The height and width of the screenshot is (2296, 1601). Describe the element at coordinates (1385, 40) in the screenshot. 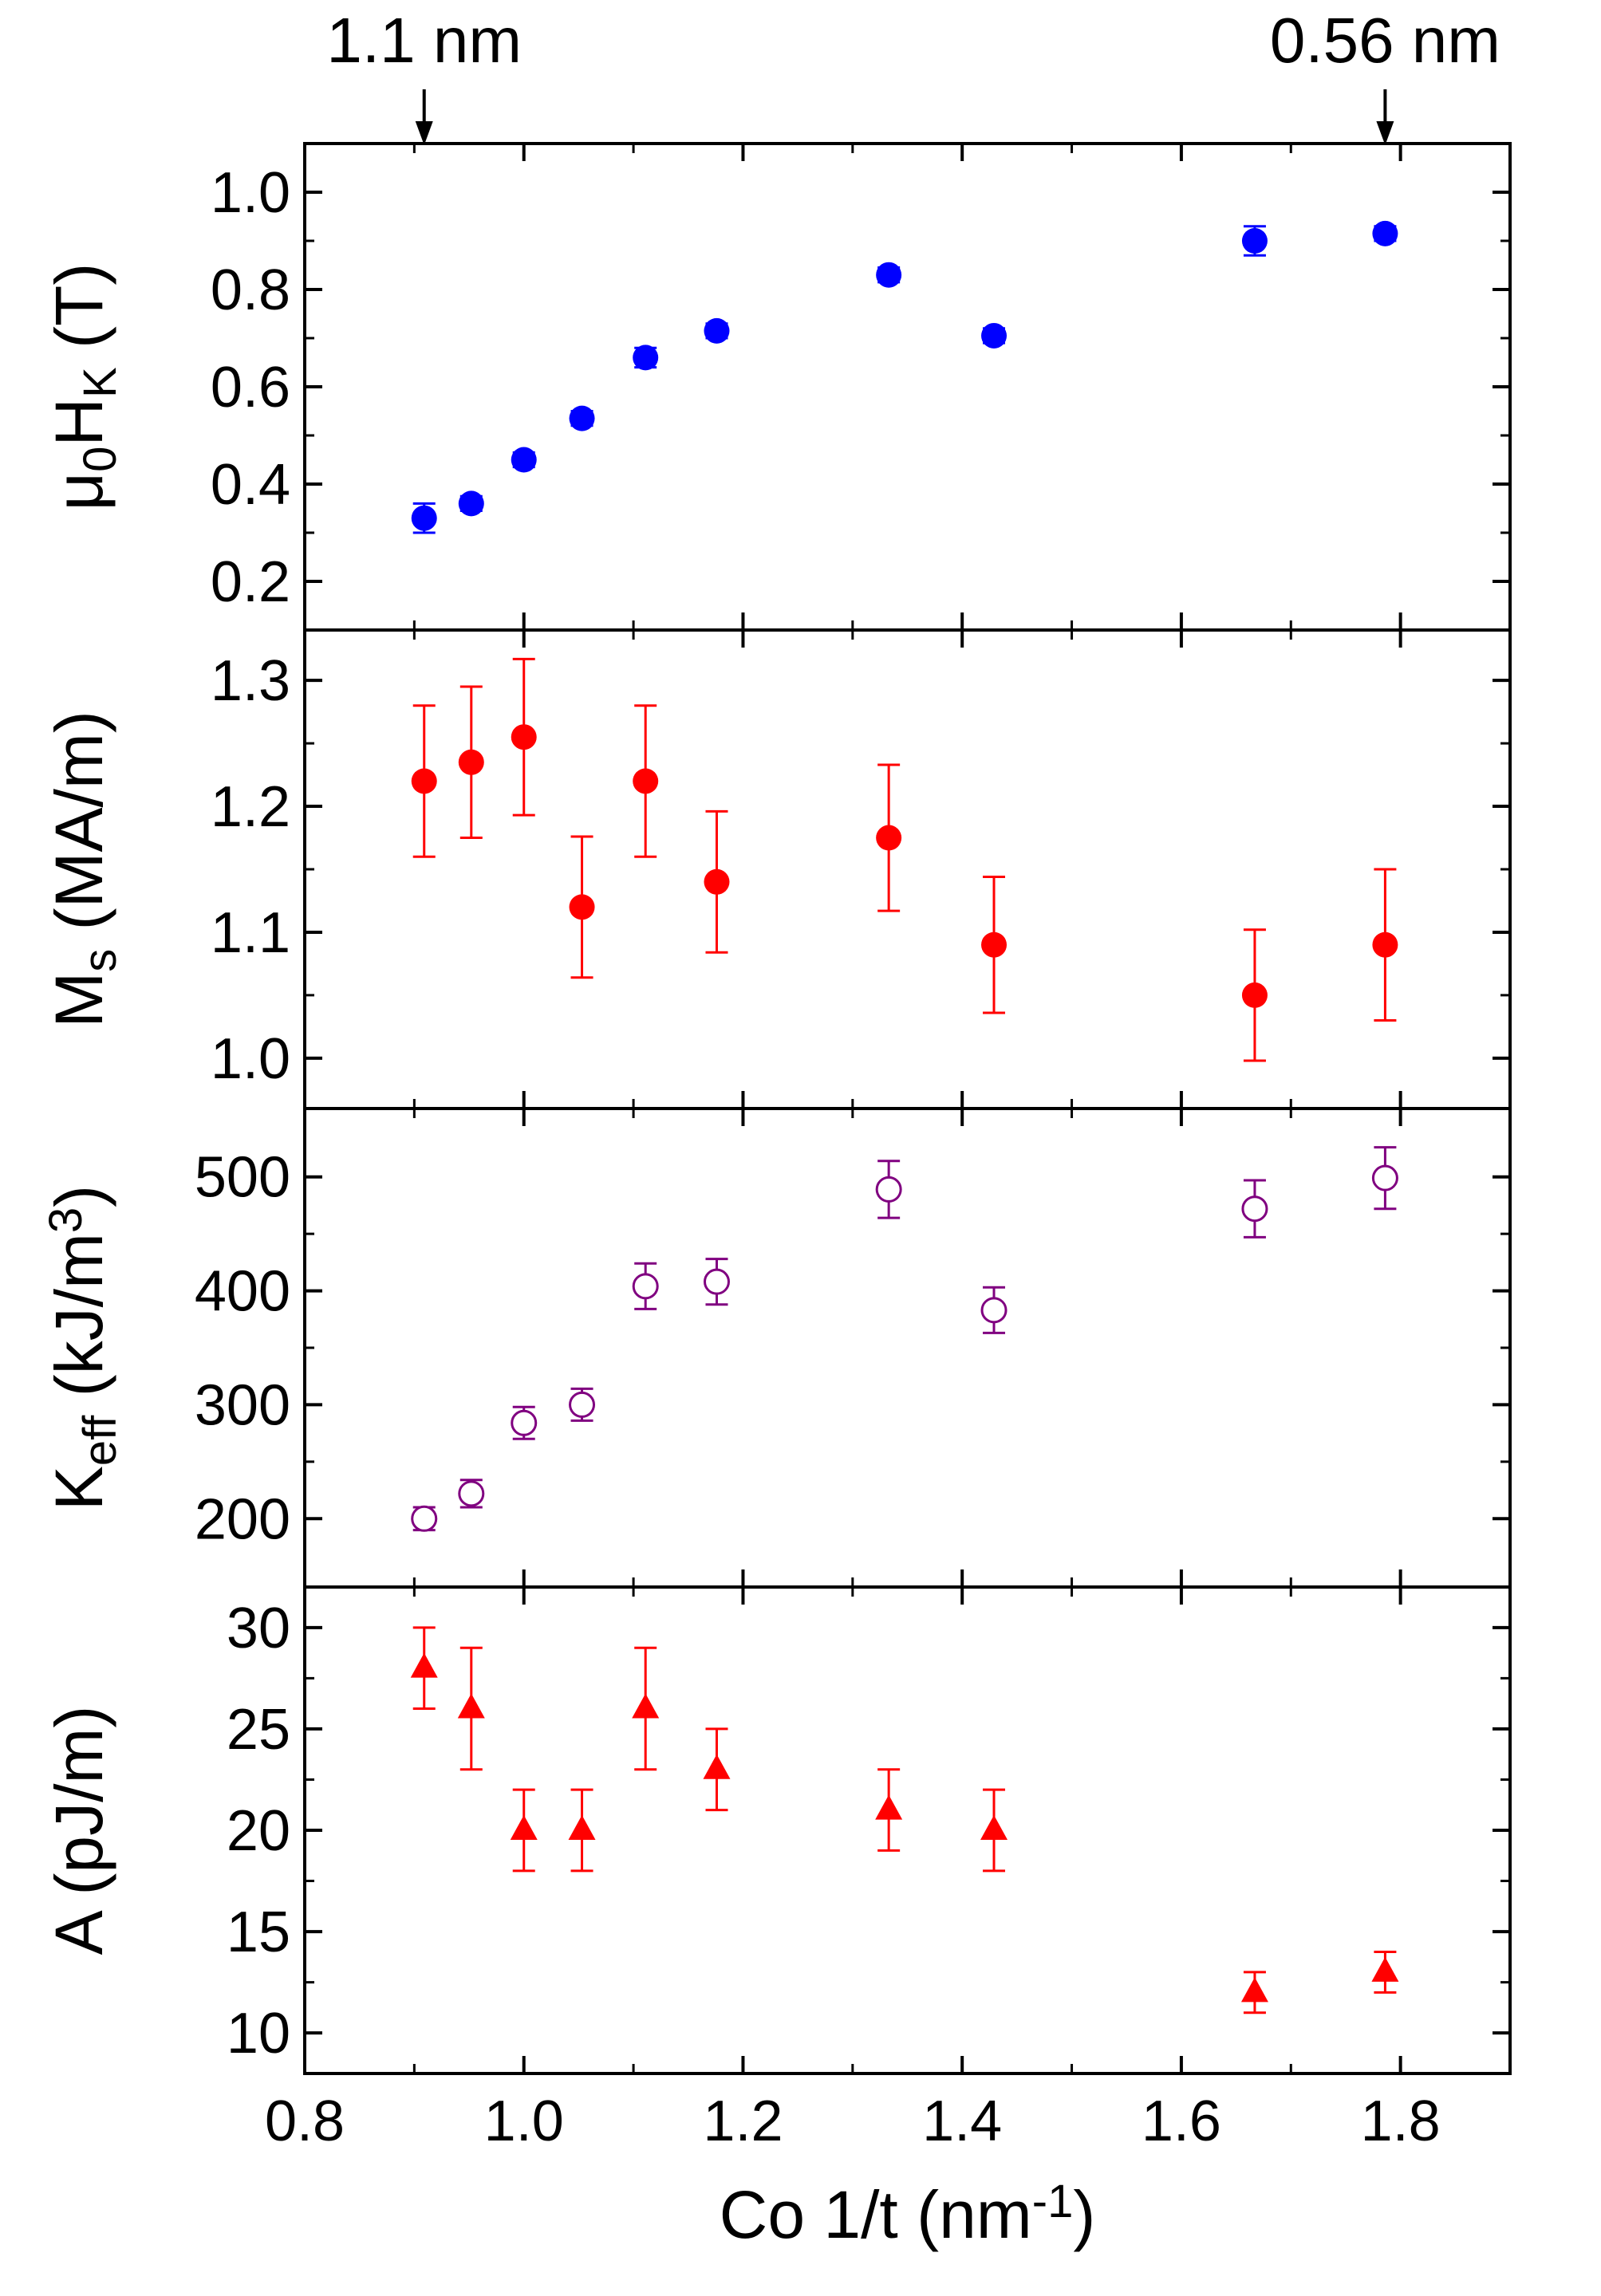

I see `thickness-annotation: 0.56 nm` at that location.